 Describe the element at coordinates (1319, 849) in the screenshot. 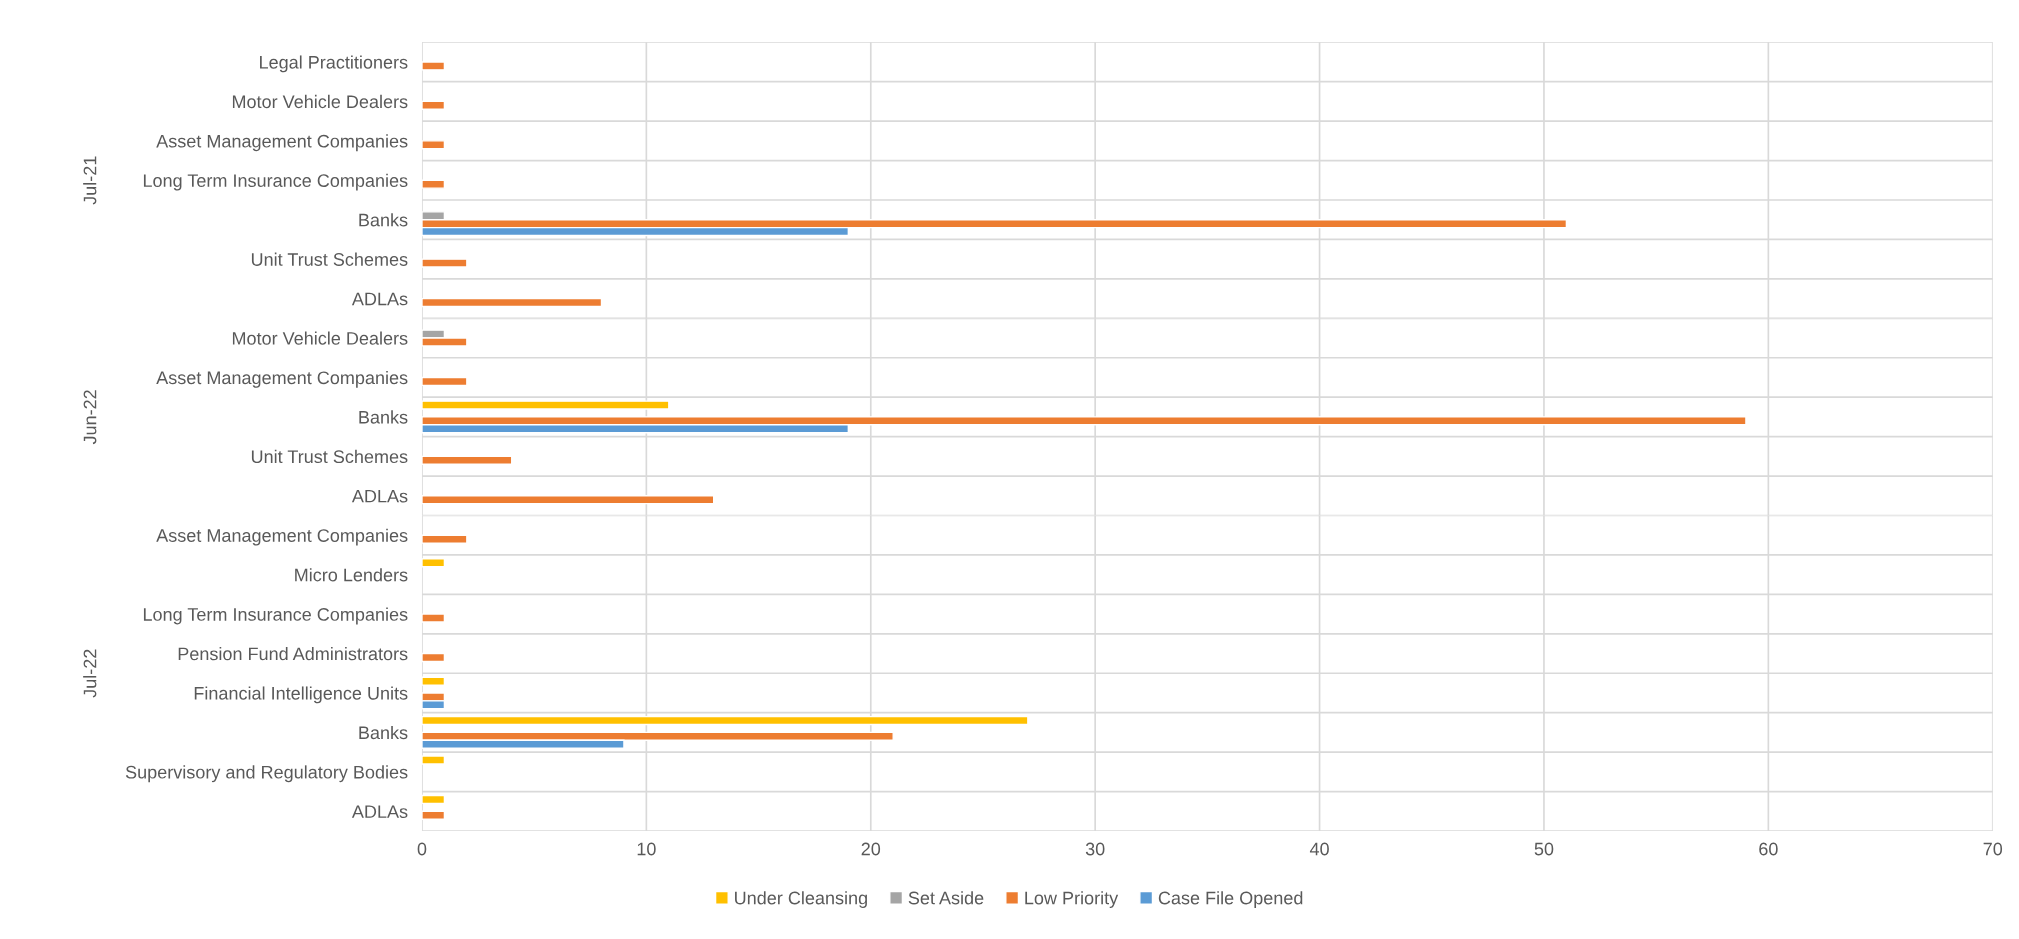

I see `x-tick-label: 40` at that location.